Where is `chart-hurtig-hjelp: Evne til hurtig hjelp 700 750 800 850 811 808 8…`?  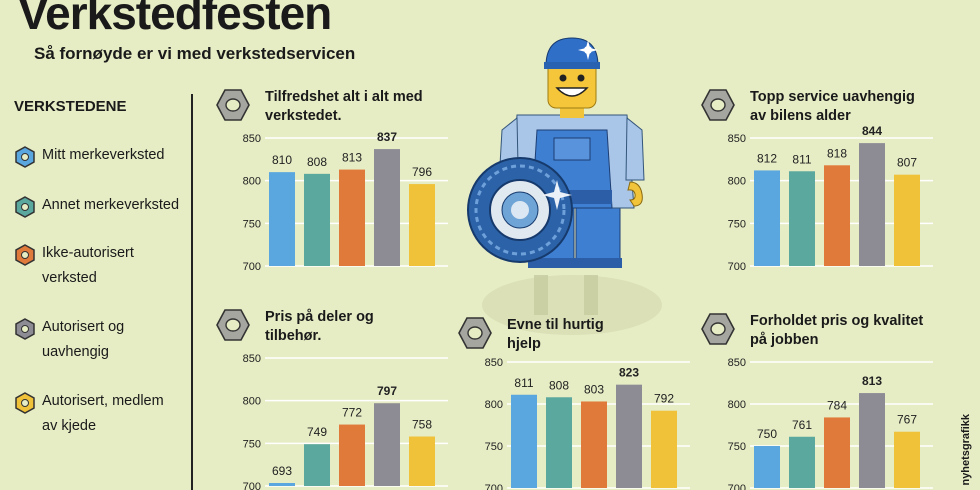 chart-hurtig-hjelp: Evne til hurtig hjelp 700 750 800 850 811 808 8… is located at coordinates (577, 400).